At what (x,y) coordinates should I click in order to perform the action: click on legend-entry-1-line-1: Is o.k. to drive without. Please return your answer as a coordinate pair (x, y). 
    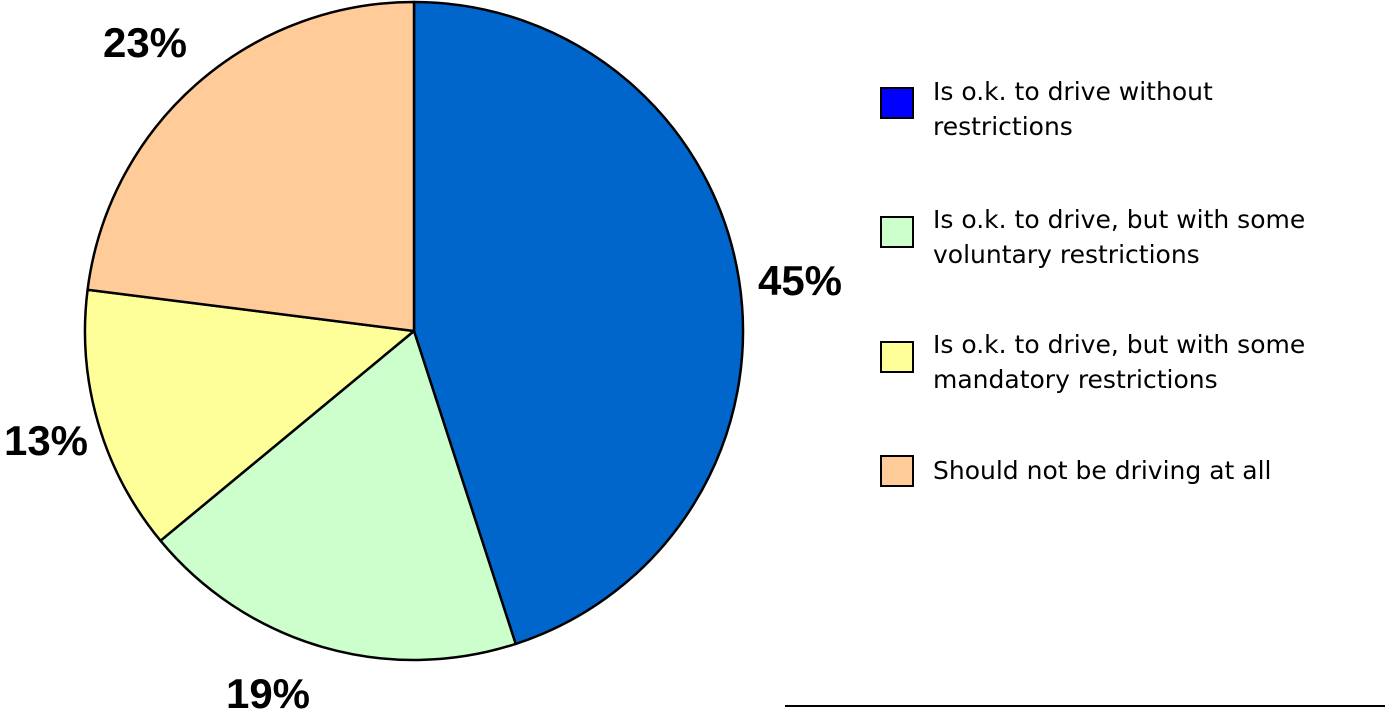
    Looking at the image, I should click on (1073, 91).